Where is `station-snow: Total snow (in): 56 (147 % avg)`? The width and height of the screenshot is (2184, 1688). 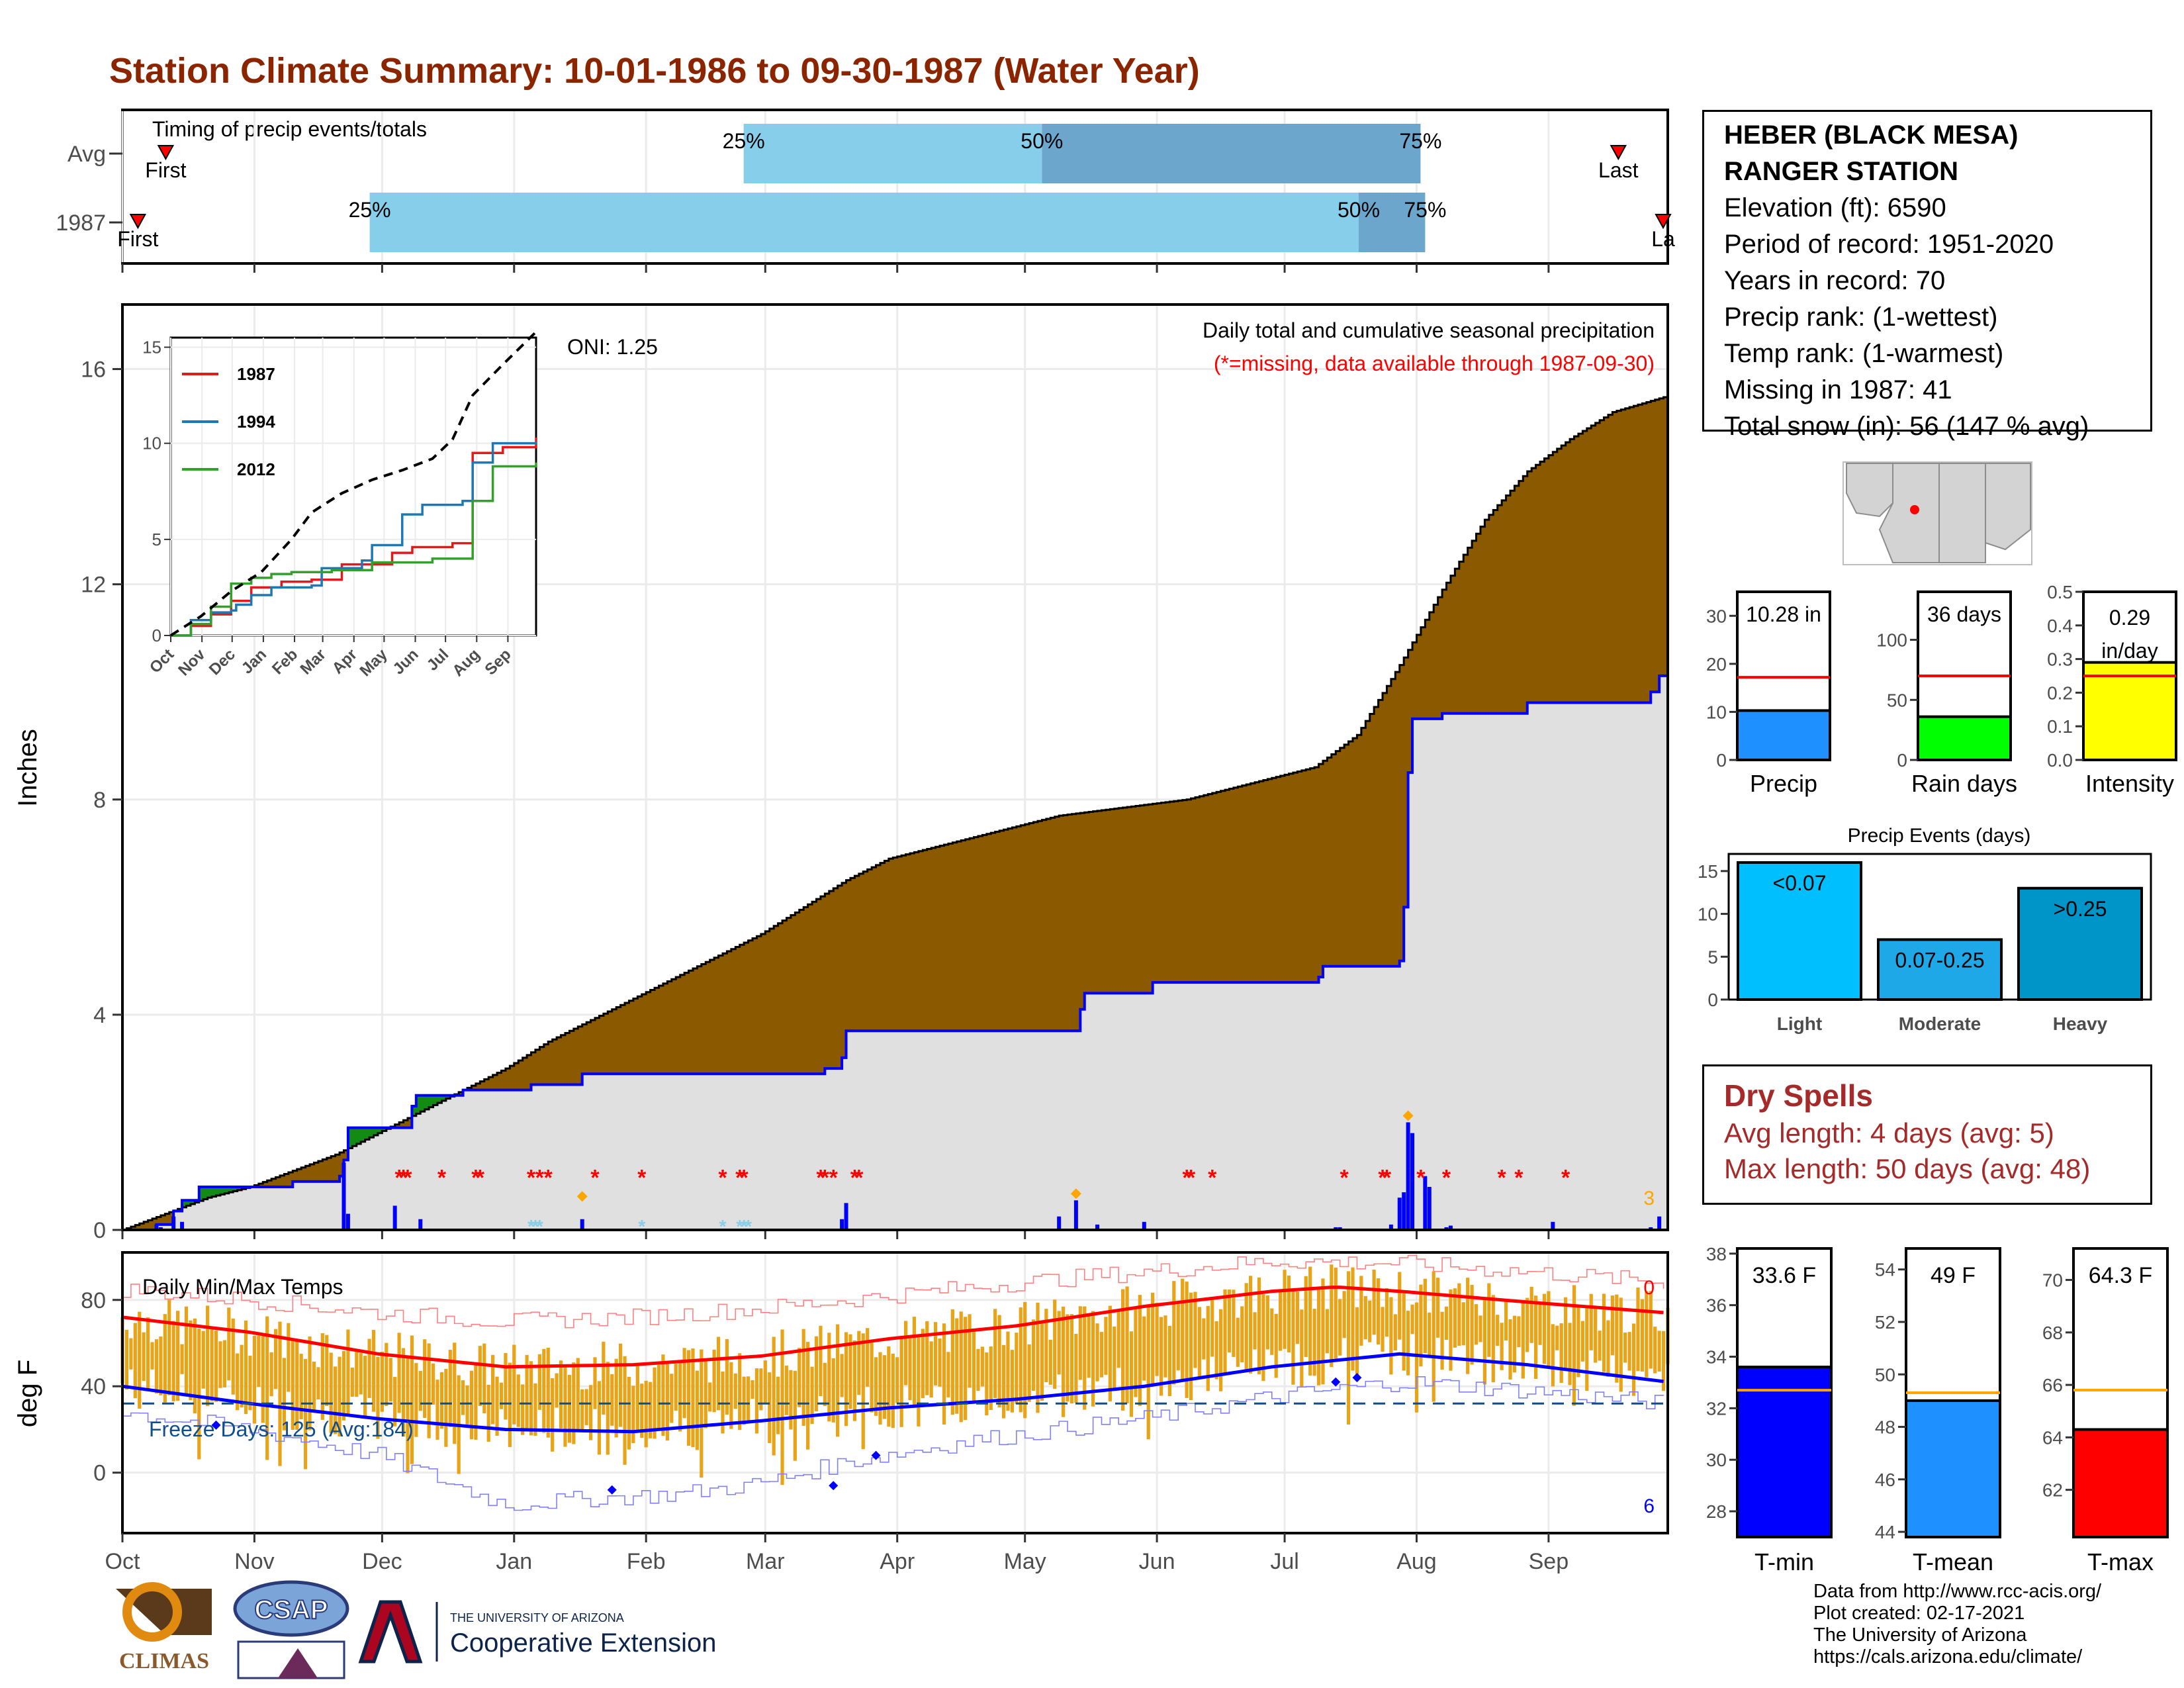 station-snow: Total snow (in): 56 (147 % avg) is located at coordinates (1906, 426).